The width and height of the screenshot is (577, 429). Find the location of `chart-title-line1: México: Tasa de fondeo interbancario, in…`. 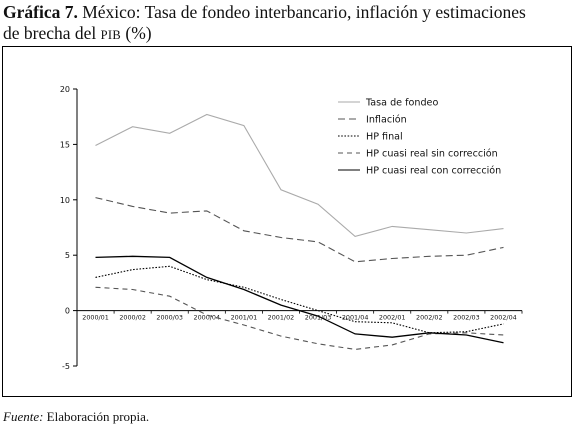

chart-title-line1: México: Tasa de fondeo interbancario, in… is located at coordinates (301, 12).